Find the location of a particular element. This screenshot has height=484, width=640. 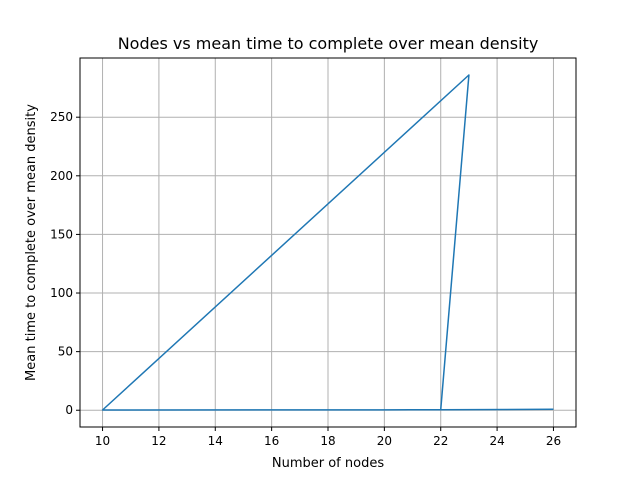

y-tick-label: 200 is located at coordinates (61, 176).